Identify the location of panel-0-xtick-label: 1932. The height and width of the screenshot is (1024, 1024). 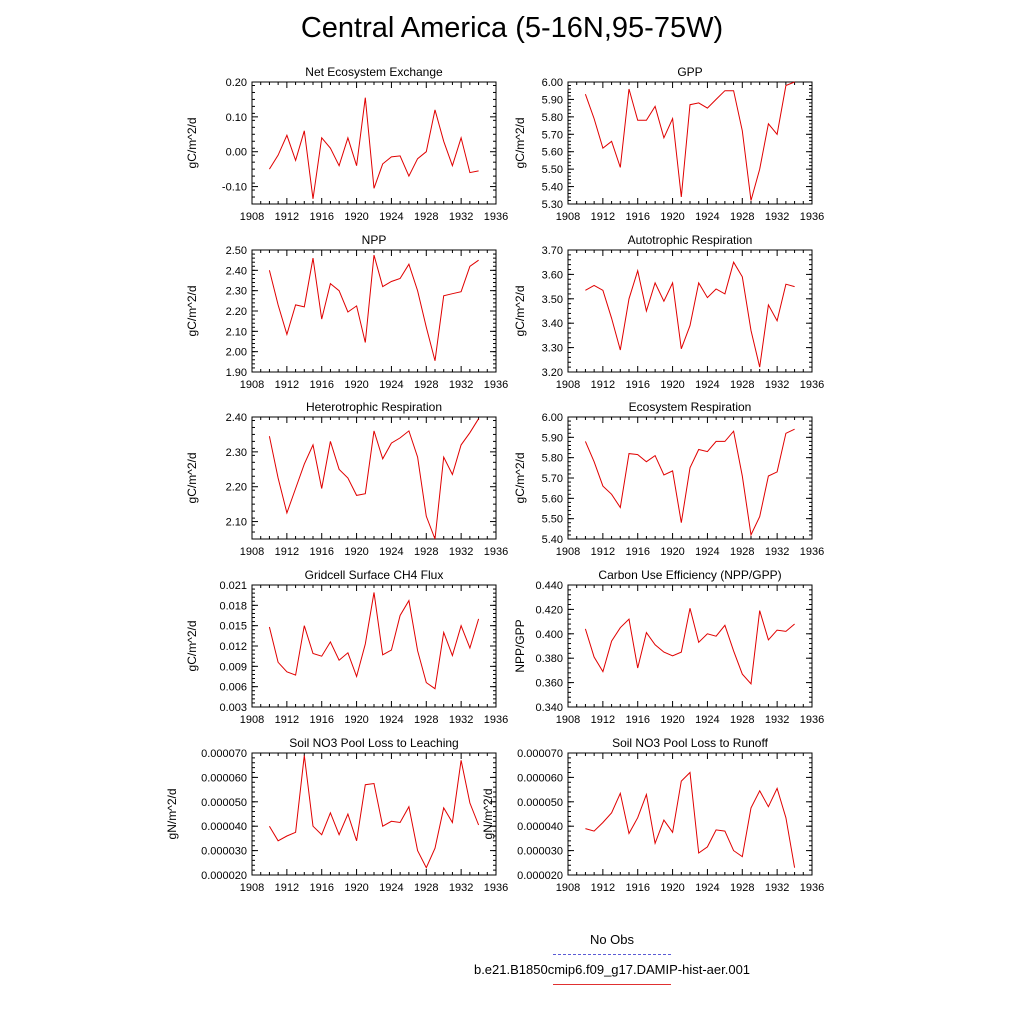
(461, 217).